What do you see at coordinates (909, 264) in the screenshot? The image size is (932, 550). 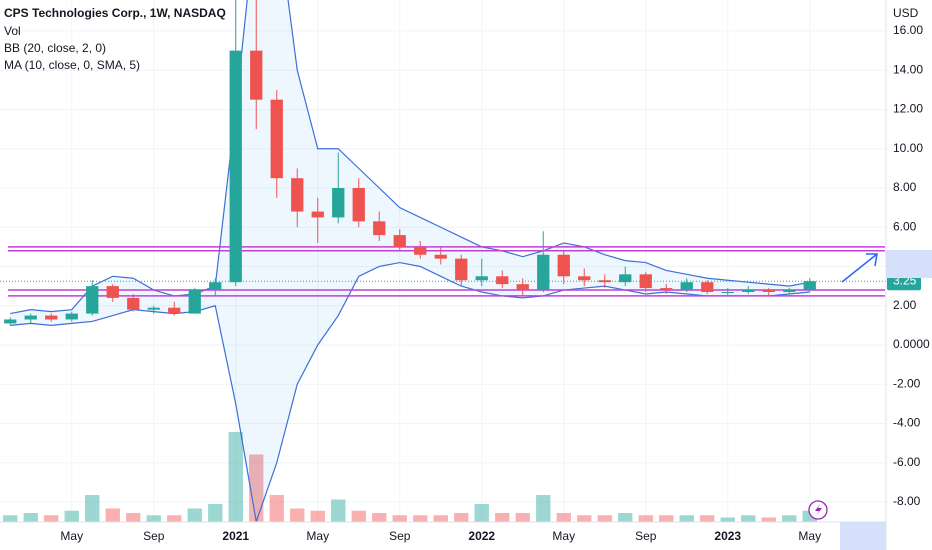 I see `price-range-highlight` at bounding box center [909, 264].